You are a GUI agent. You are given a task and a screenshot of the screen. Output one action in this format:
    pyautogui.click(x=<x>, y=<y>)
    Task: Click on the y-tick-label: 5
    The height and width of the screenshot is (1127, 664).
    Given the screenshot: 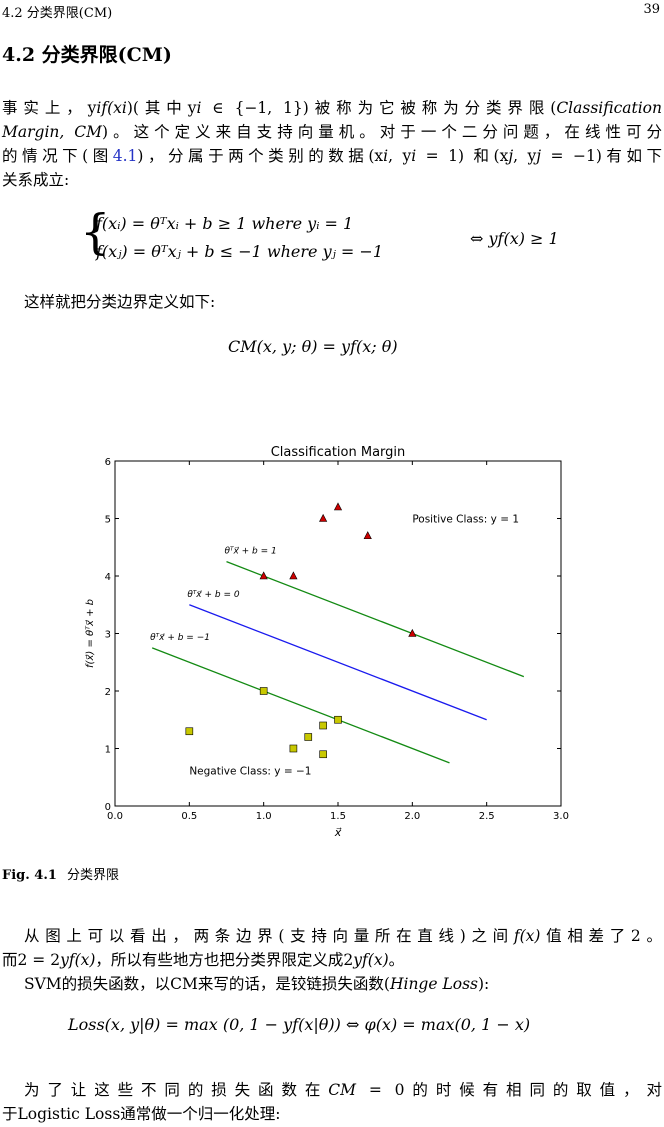 What is the action you would take?
    pyautogui.click(x=108, y=520)
    